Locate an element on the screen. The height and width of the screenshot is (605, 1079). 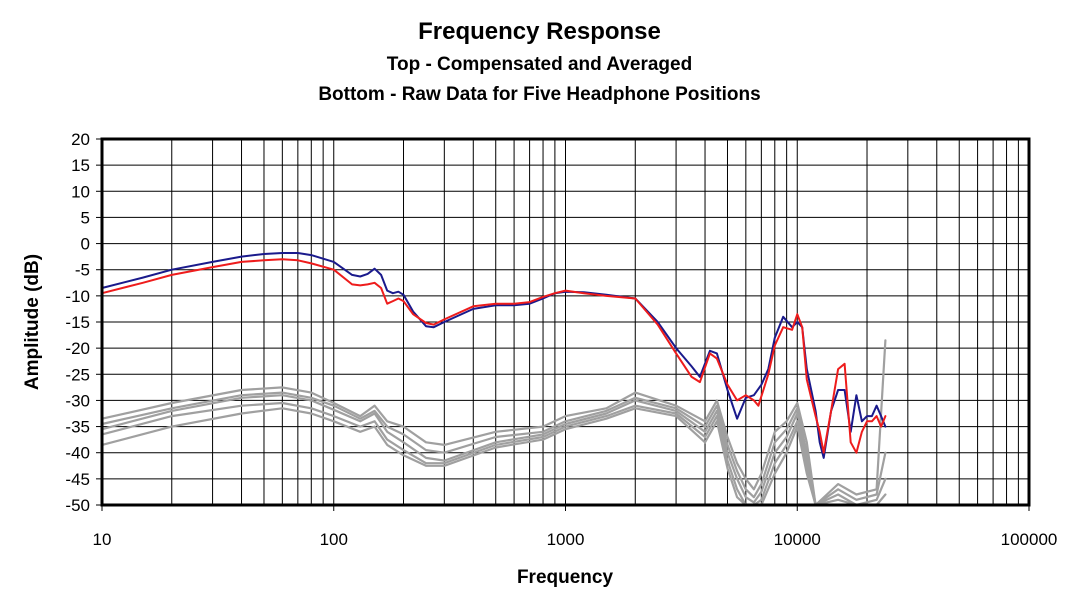
x-tick-label: 100000 is located at coordinates (1029, 539).